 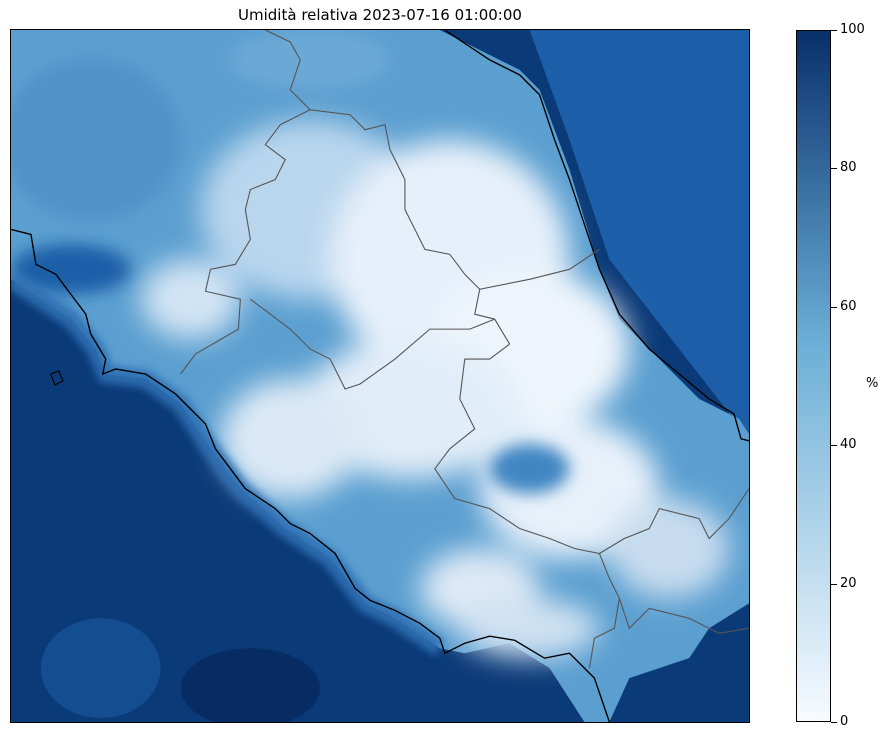 What do you see at coordinates (844, 721) in the screenshot?
I see `colorbar-tick-label: 0` at bounding box center [844, 721].